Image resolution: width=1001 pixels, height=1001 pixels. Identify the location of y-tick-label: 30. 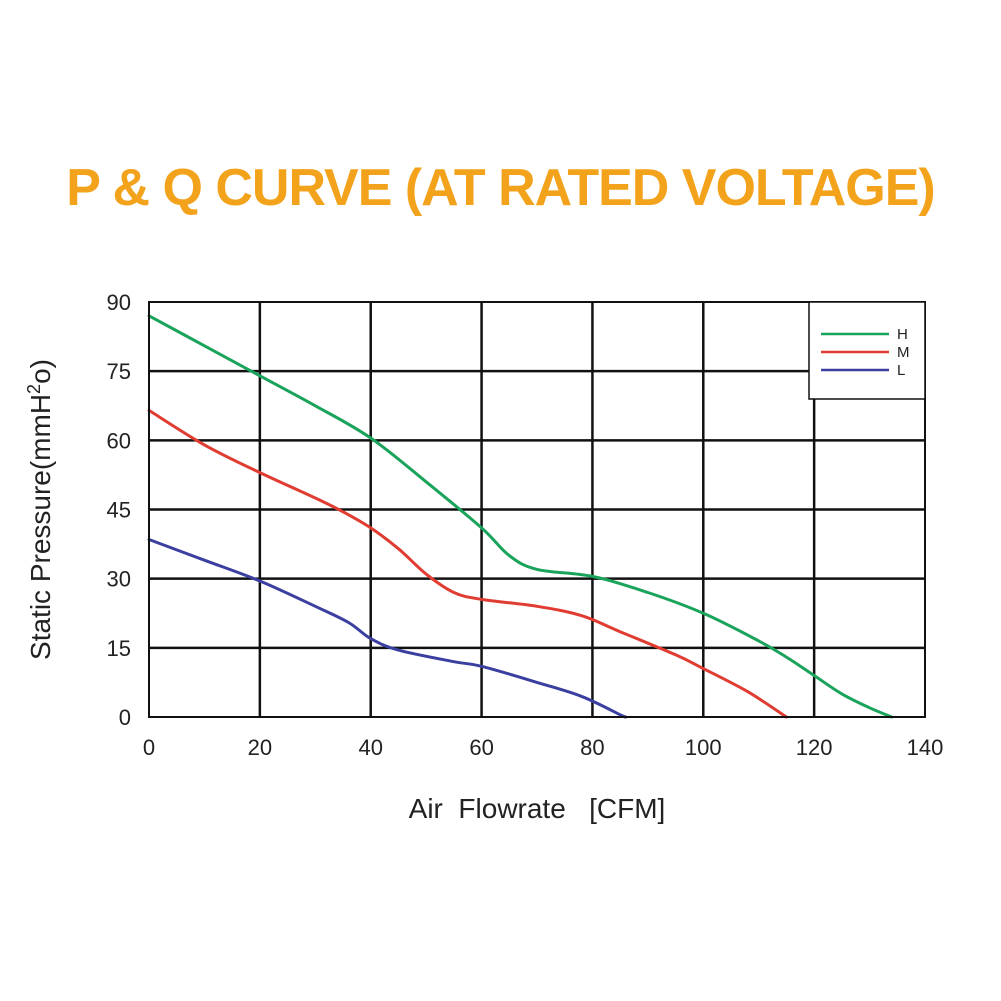
(119, 579).